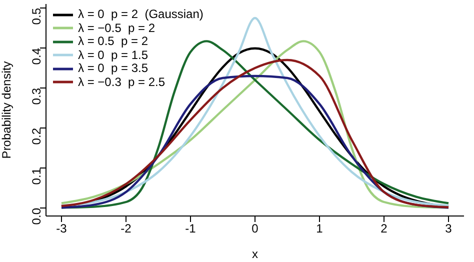 This screenshot has height=262, width=474. What do you see at coordinates (36, 136) in the screenshot?
I see `y-tick-label: 0.2` at bounding box center [36, 136].